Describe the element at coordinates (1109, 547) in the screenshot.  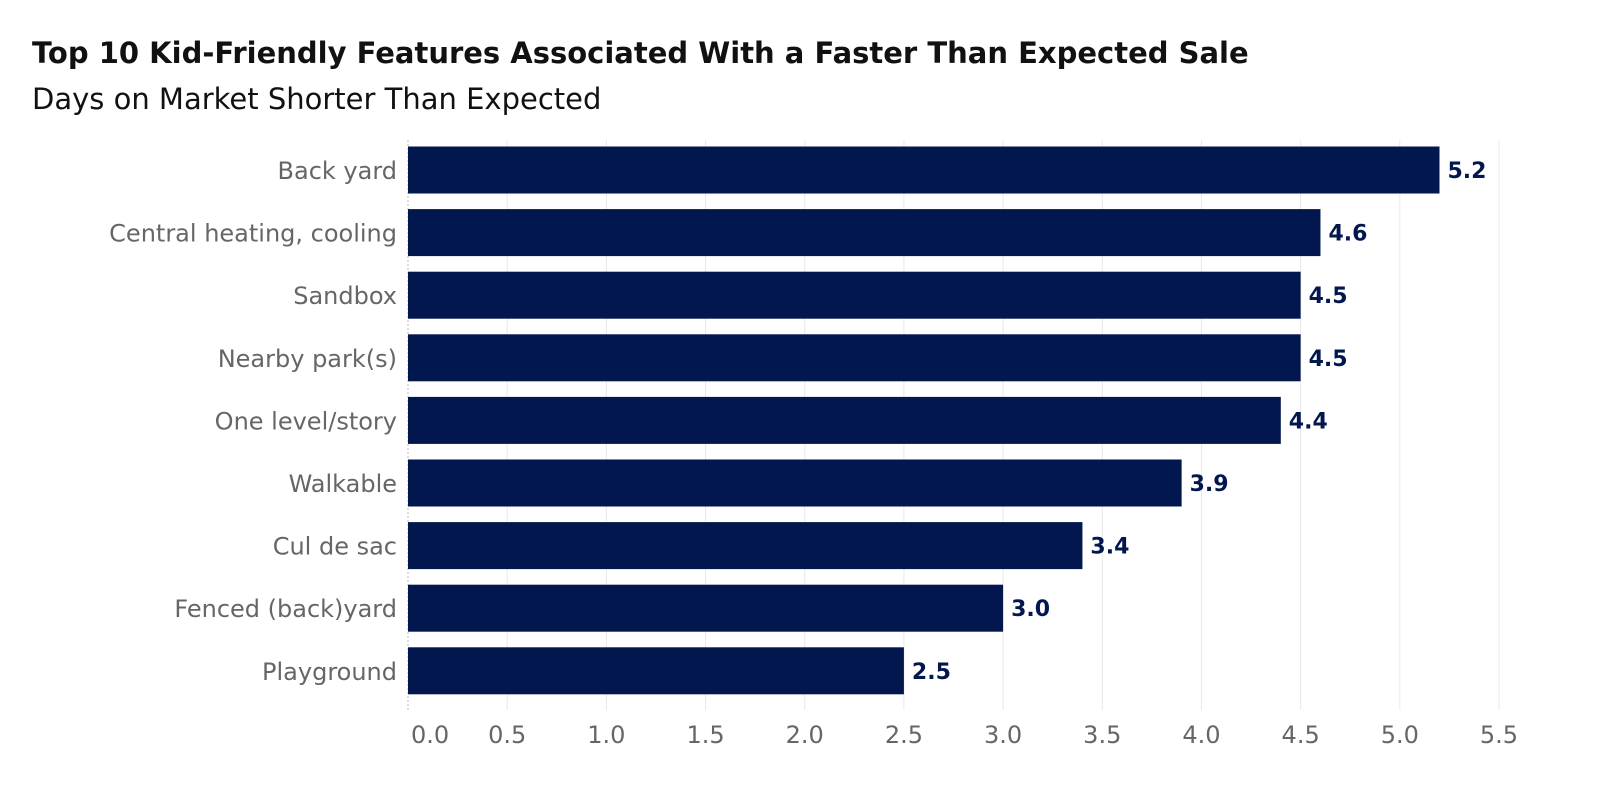
I see `data-label: 3.4` at that location.